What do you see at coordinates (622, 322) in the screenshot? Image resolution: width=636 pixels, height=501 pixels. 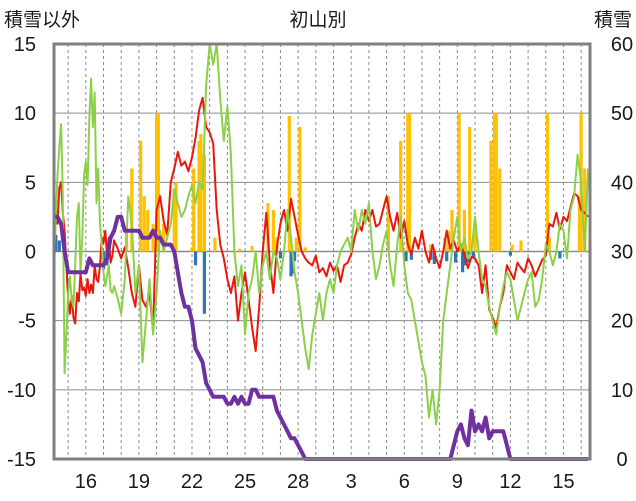 I see `right-tick-label: 20` at bounding box center [622, 322].